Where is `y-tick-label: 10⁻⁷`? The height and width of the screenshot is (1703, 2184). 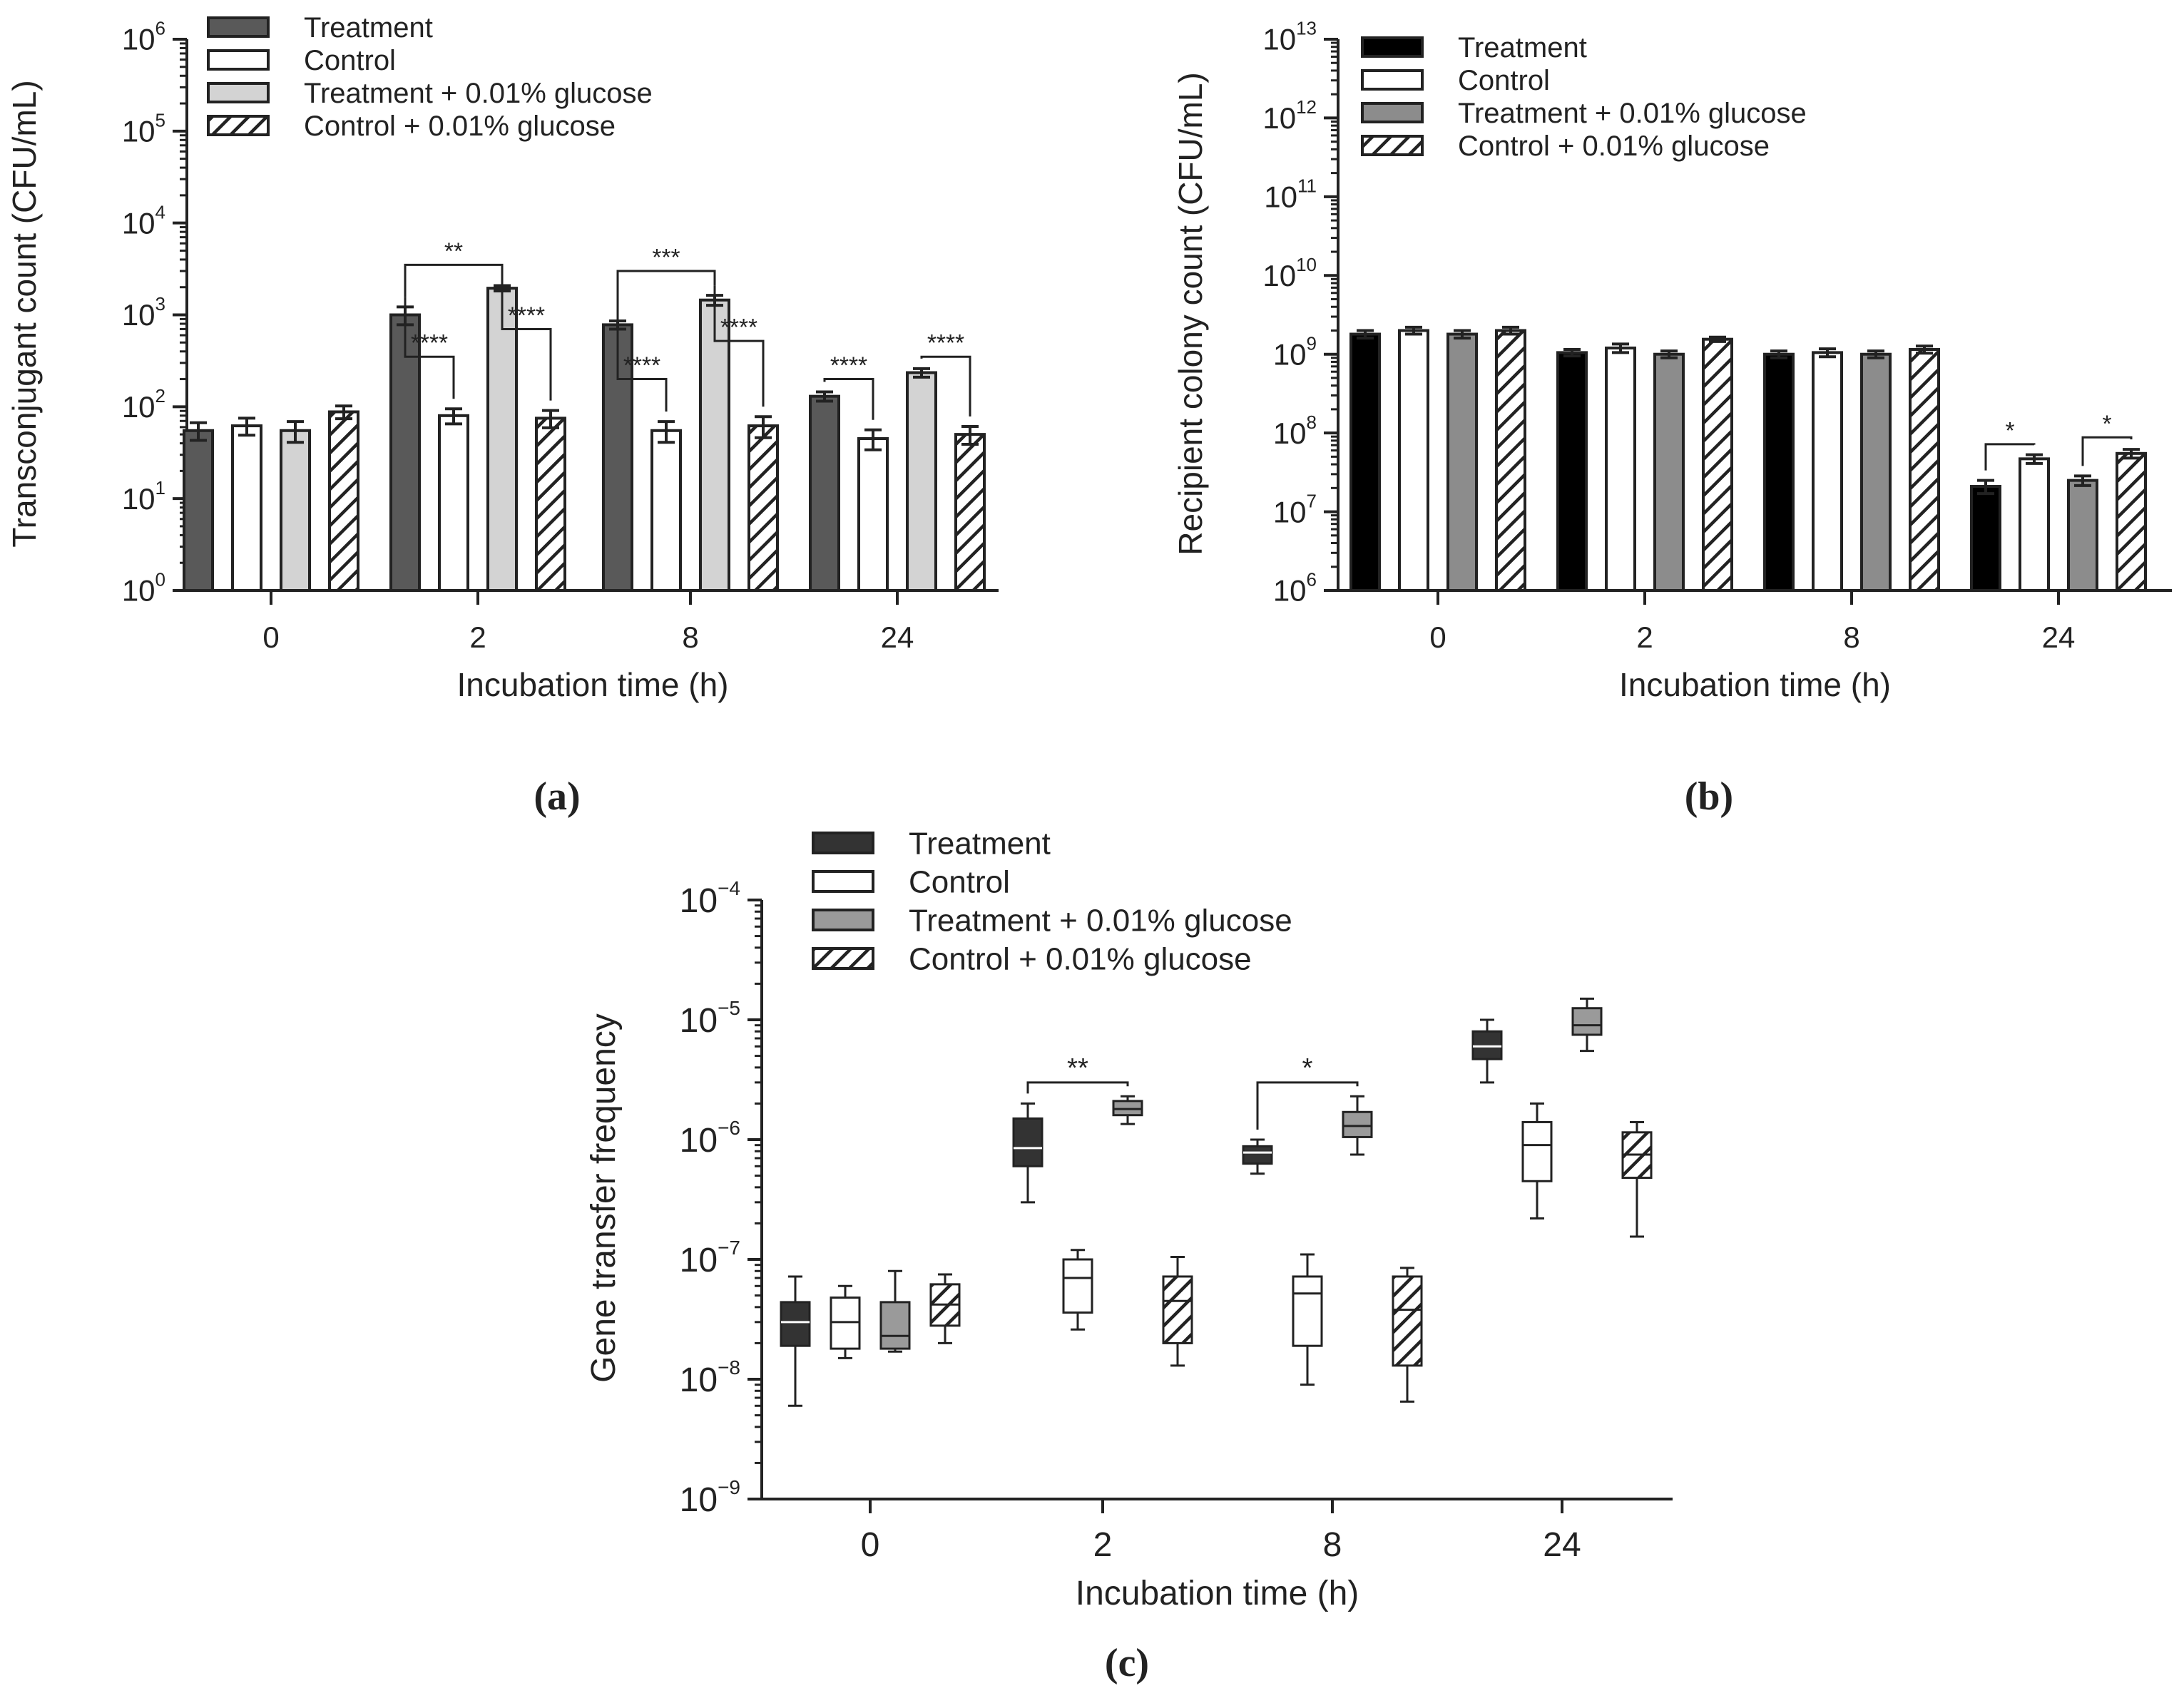 y-tick-label: 10⁻⁷ is located at coordinates (710, 1258).